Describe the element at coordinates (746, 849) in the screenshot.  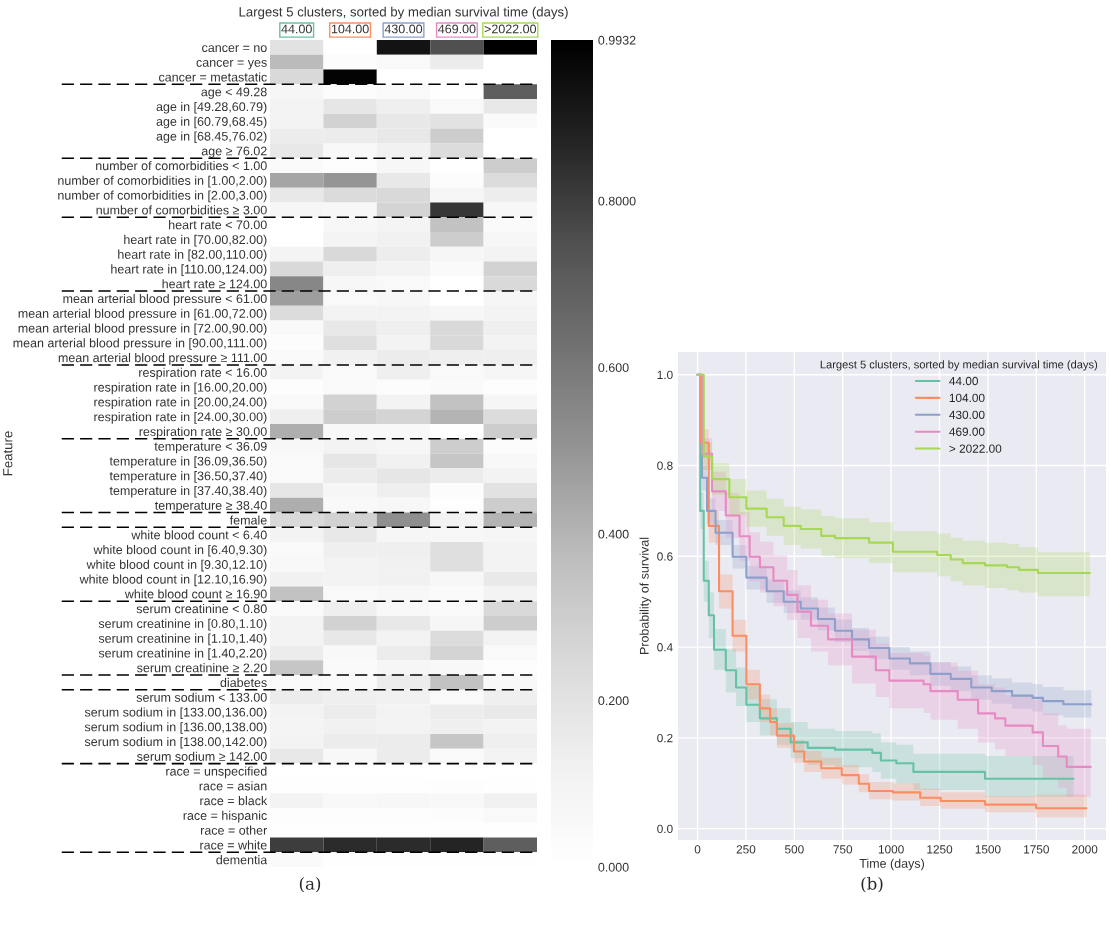
I see `x-tick-label: 250` at that location.